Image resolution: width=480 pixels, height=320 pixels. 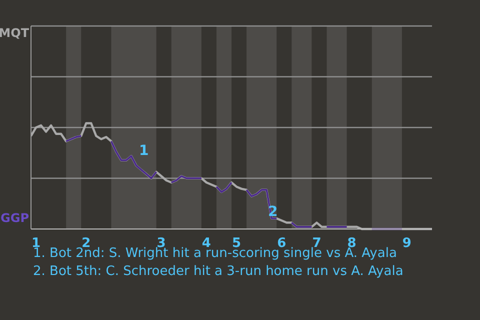 What do you see at coordinates (281, 243) in the screenshot?
I see `x-tick-label: 6` at bounding box center [281, 243].